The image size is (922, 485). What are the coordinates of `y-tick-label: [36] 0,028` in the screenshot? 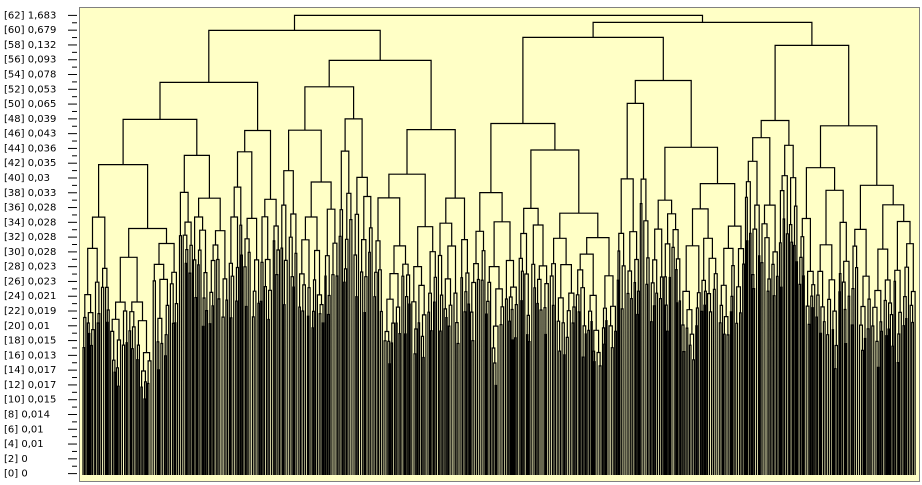 It's located at (30, 208).